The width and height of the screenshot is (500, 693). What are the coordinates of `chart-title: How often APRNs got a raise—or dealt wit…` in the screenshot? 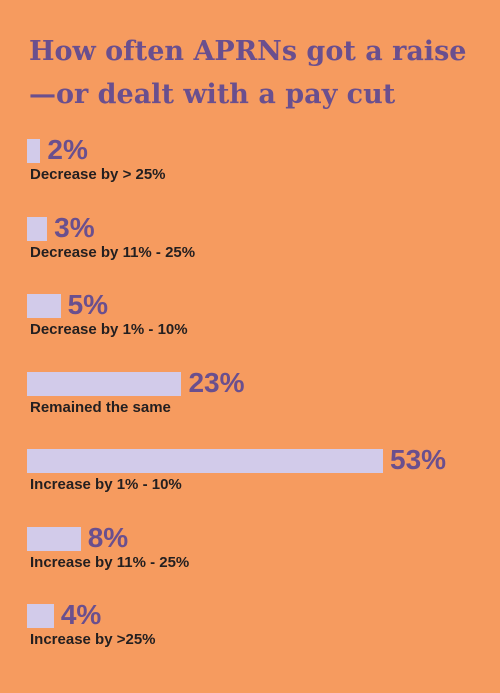 It's located at (248, 73).